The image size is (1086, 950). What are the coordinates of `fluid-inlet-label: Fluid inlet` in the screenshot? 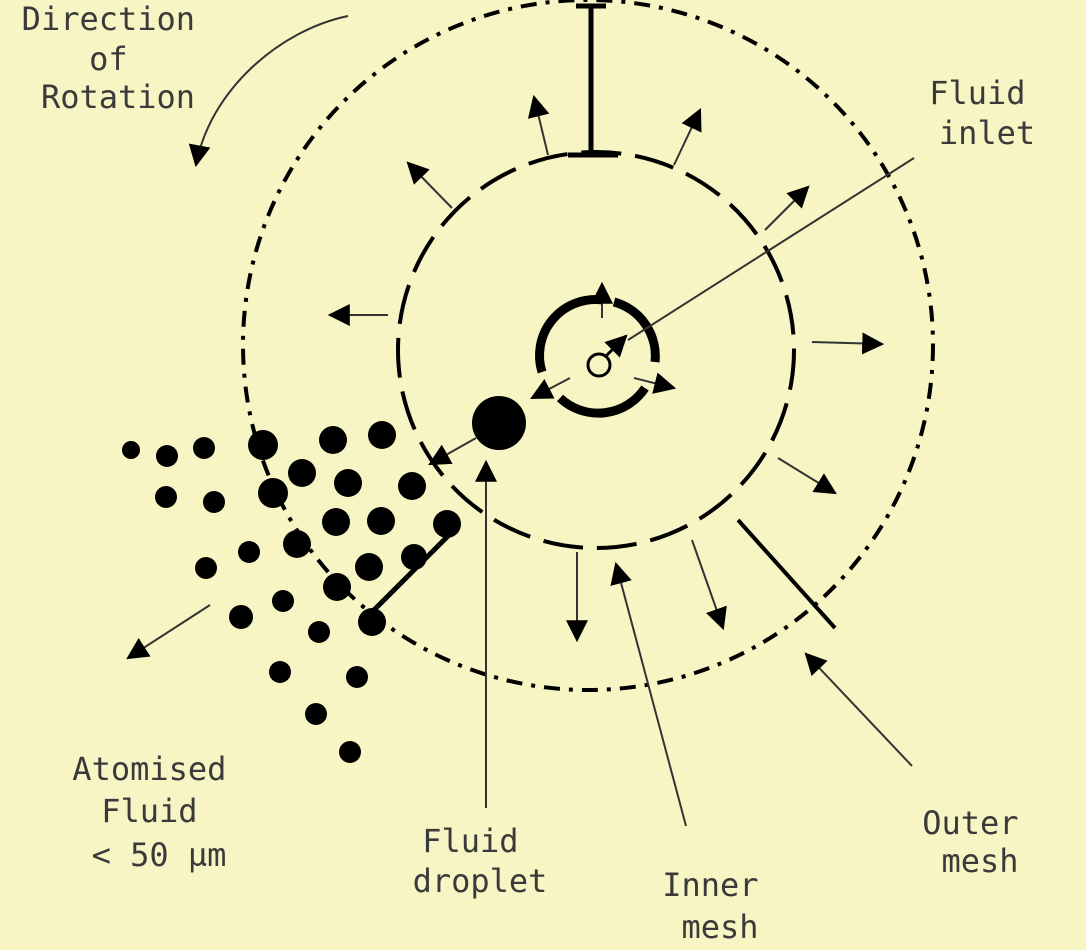 It's located at (987, 113).